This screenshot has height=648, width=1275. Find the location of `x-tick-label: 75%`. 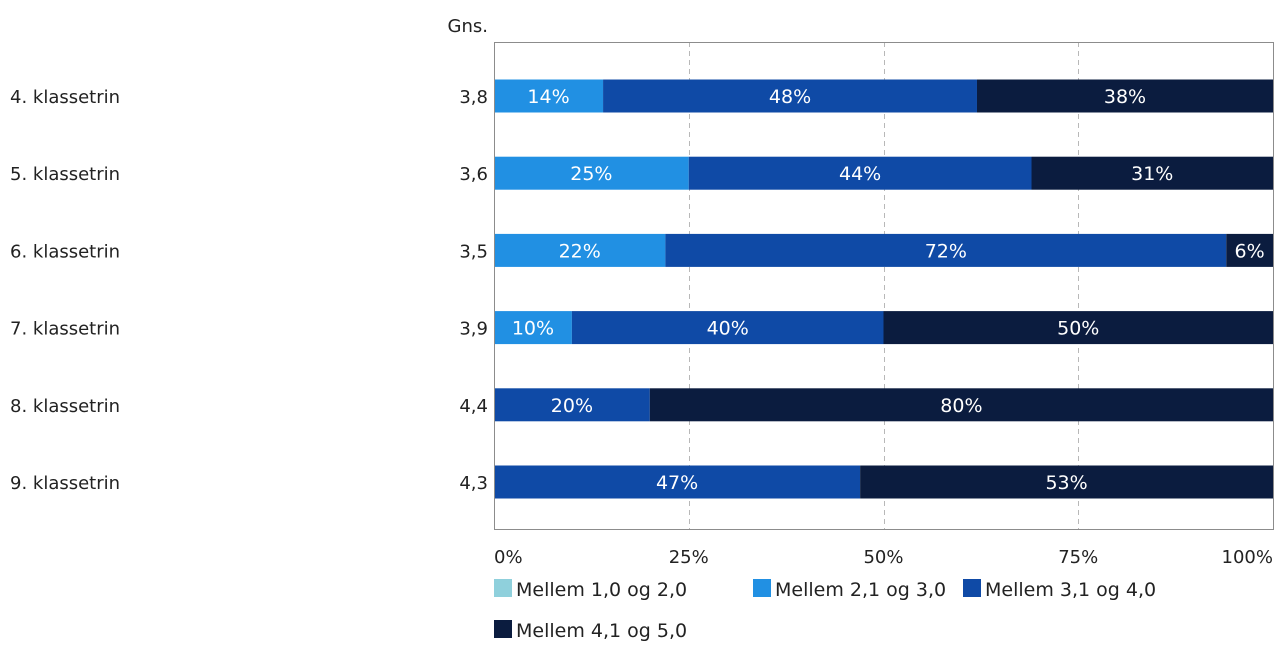

x-tick-label: 75% is located at coordinates (1078, 557).